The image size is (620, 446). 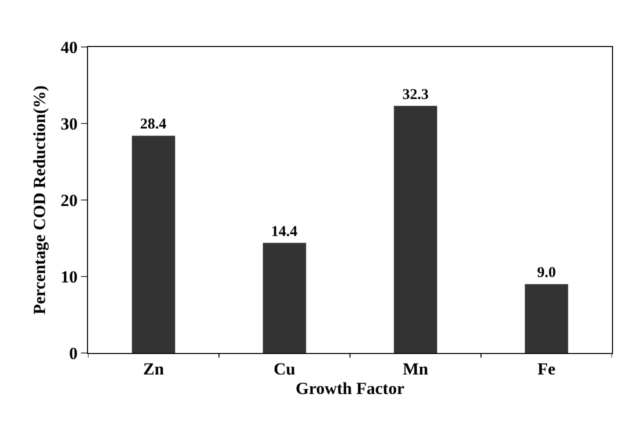 What do you see at coordinates (415, 368) in the screenshot?
I see `x-tick-label: Mn` at bounding box center [415, 368].